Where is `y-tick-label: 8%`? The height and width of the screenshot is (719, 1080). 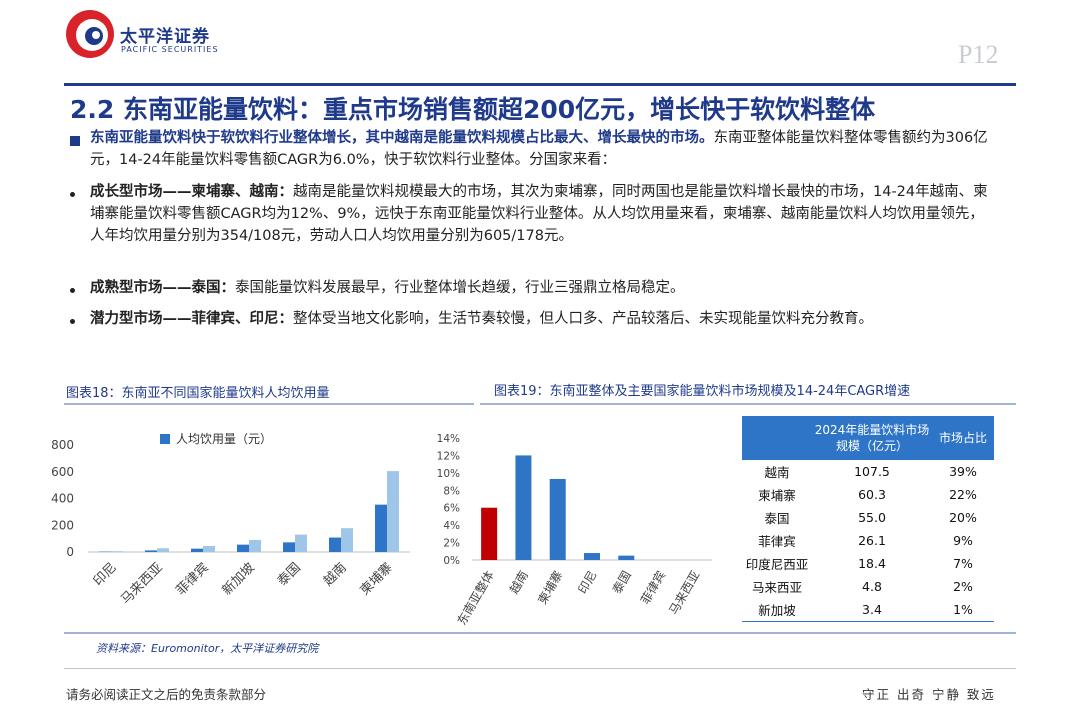 y-tick-label: 8% is located at coordinates (451, 491).